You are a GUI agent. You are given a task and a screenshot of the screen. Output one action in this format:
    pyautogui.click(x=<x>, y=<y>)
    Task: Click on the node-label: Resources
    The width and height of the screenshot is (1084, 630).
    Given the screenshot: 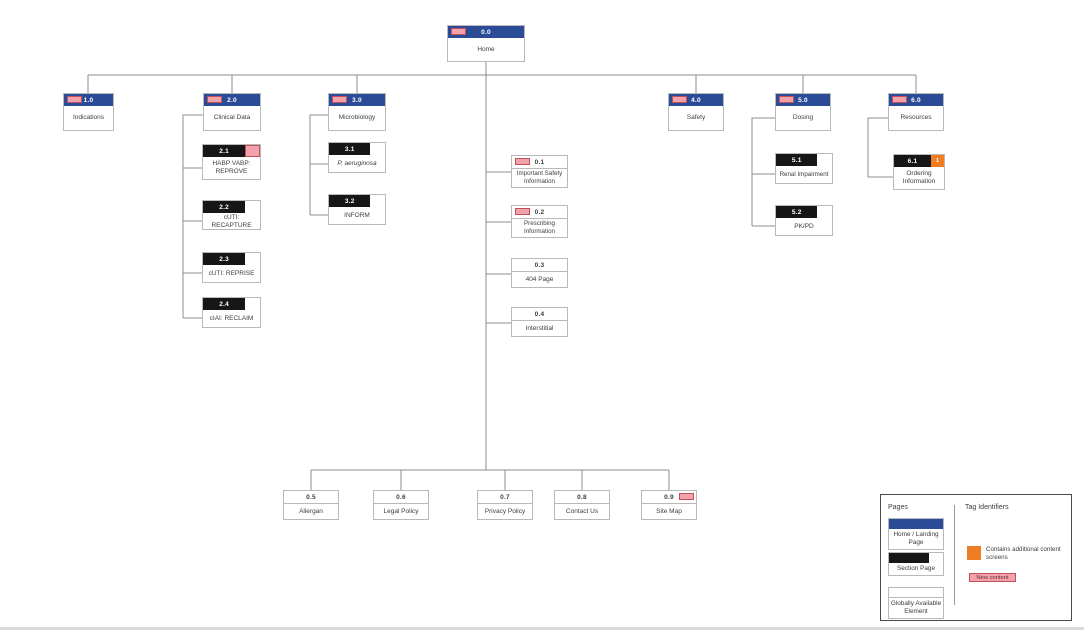 What is the action you would take?
    pyautogui.click(x=916, y=117)
    